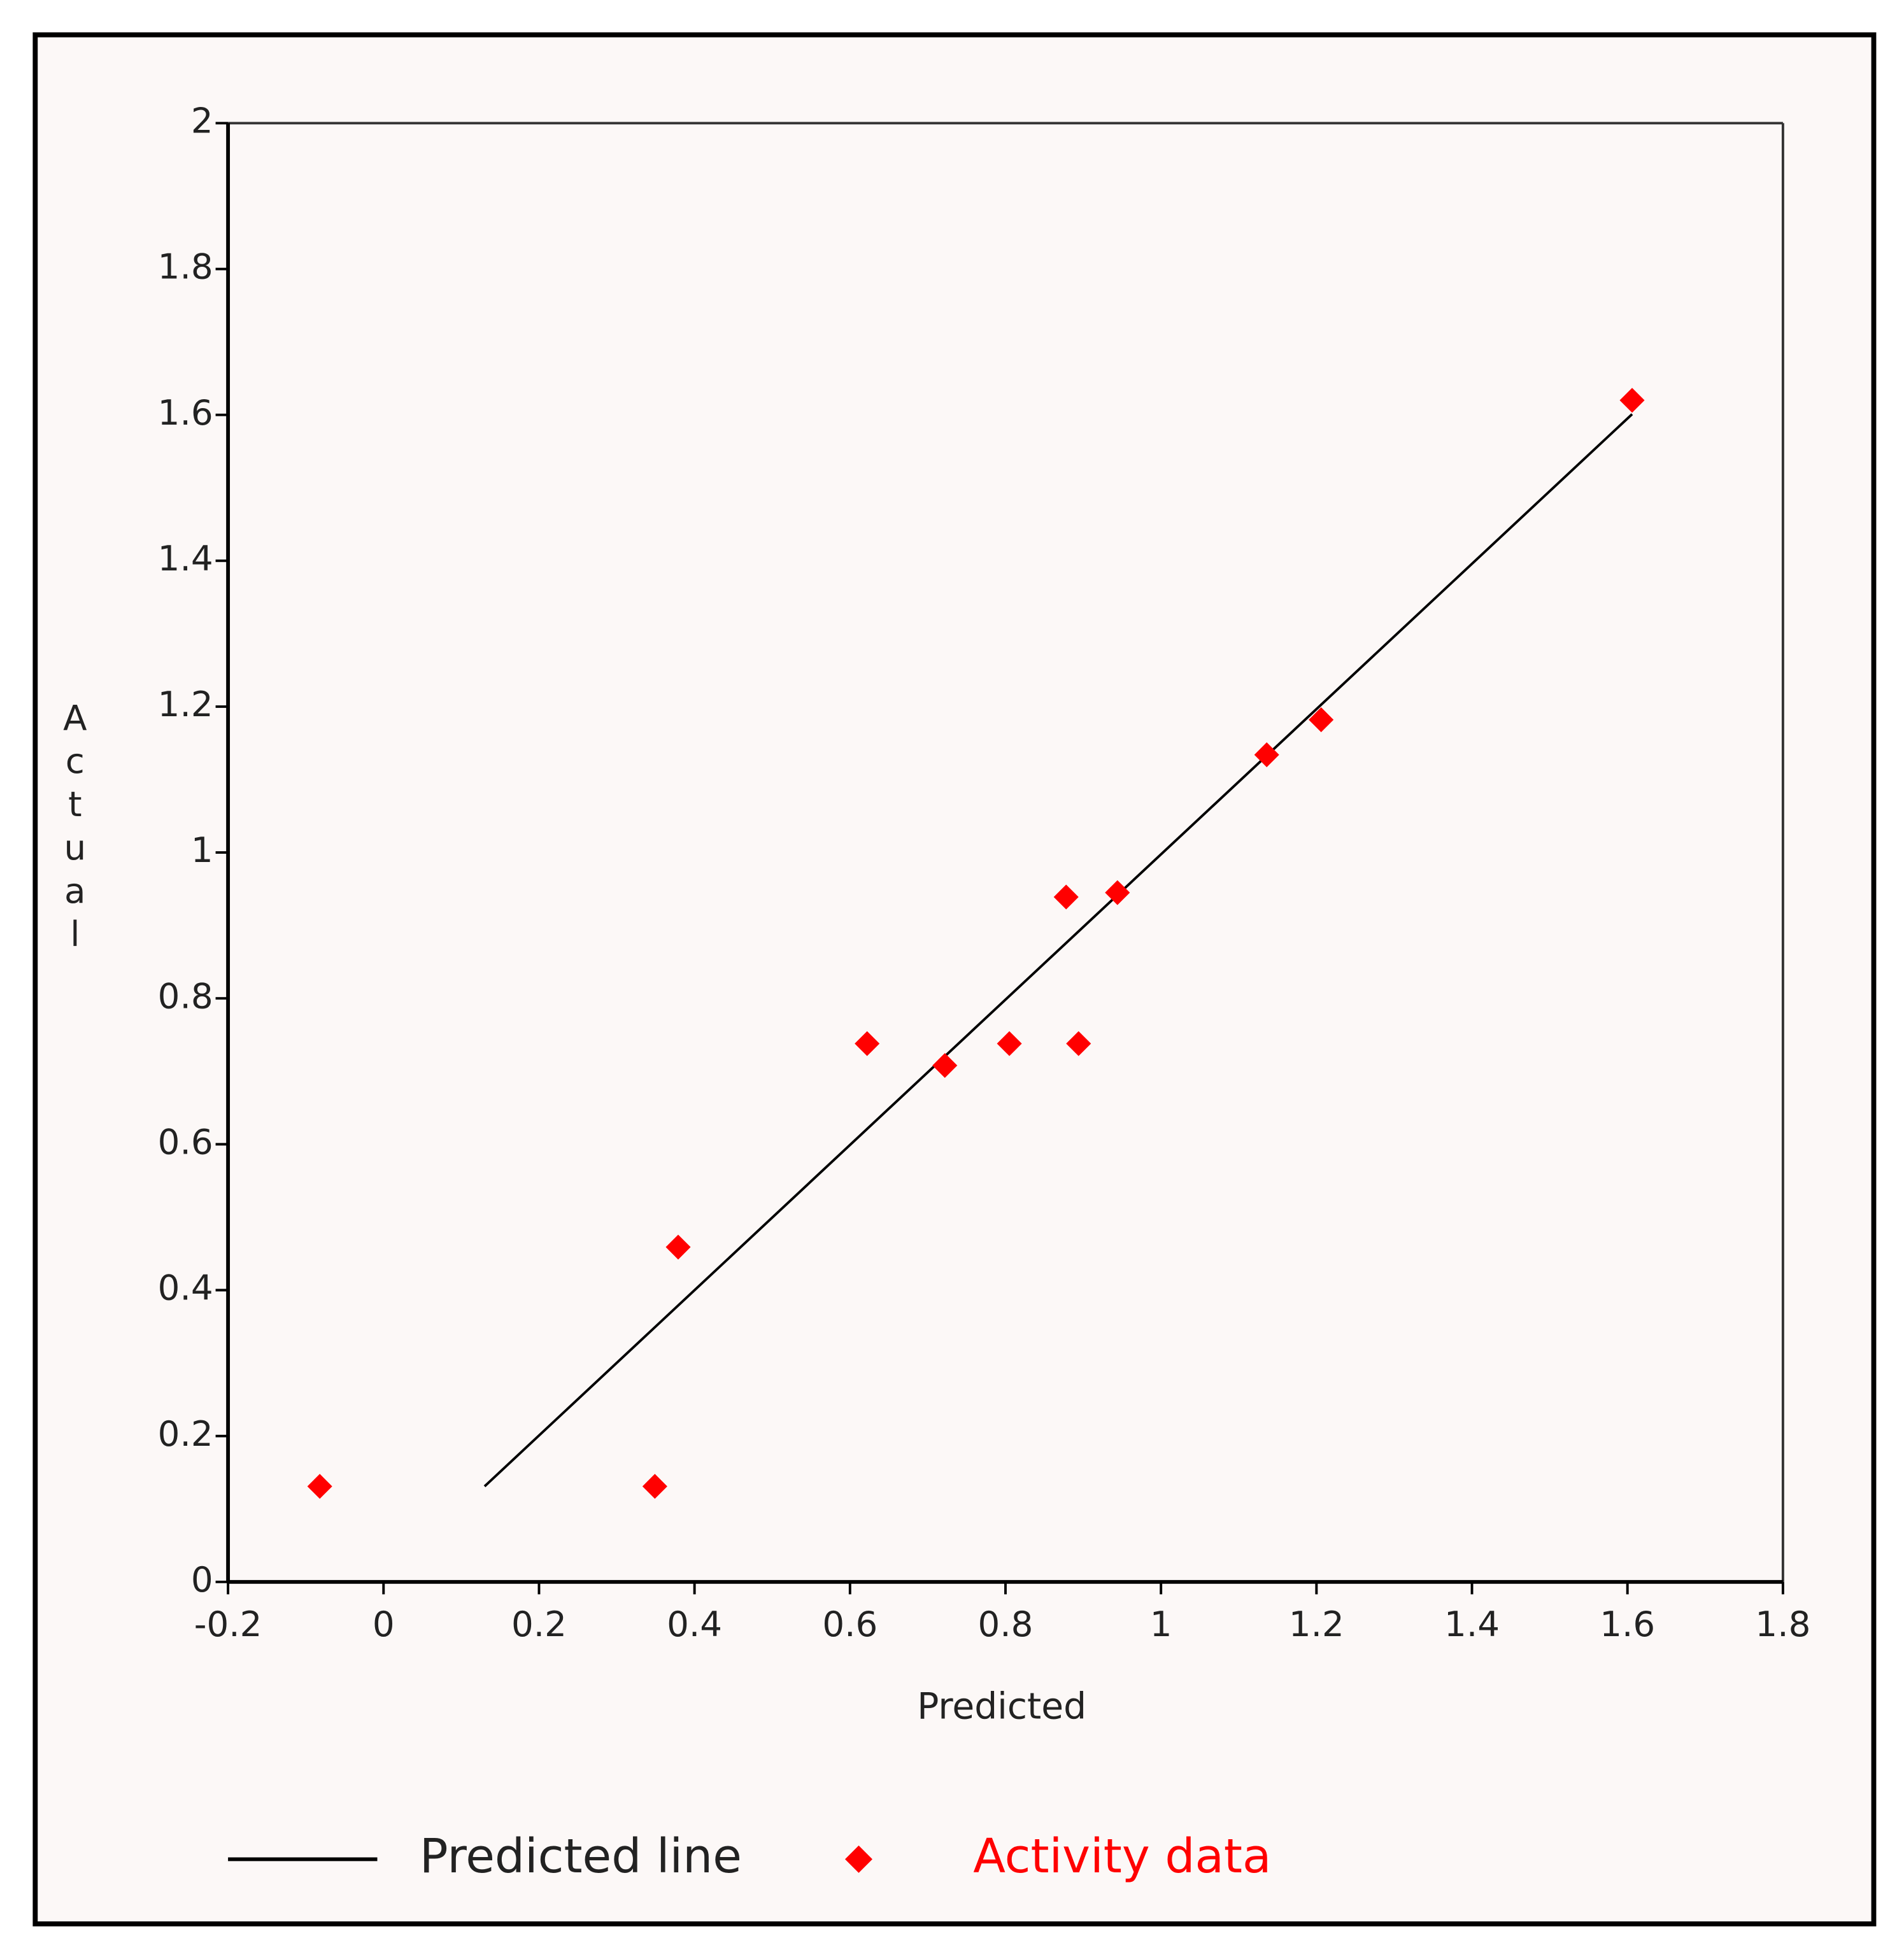 The image size is (1904, 1950). Describe the element at coordinates (185, 266) in the screenshot. I see `y-tick-label: 1.8` at that location.